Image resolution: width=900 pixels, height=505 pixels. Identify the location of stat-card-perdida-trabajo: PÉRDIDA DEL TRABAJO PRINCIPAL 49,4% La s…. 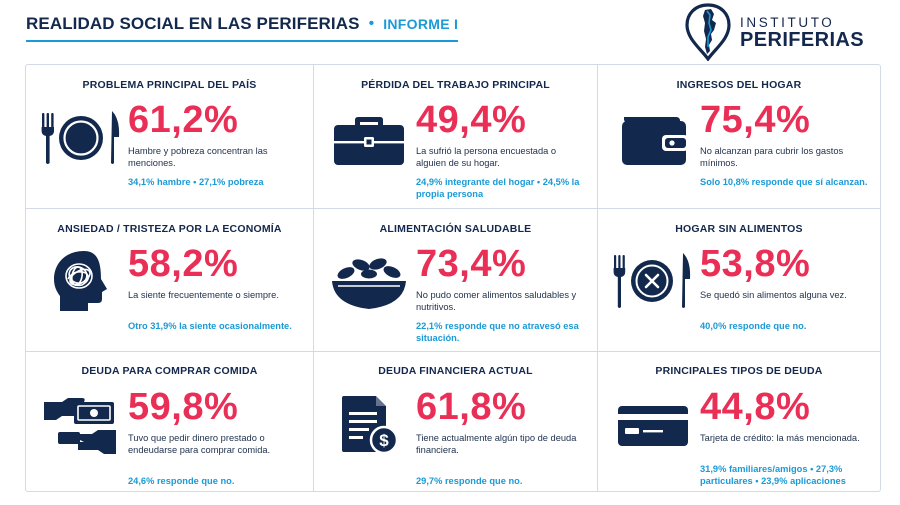
(456, 137).